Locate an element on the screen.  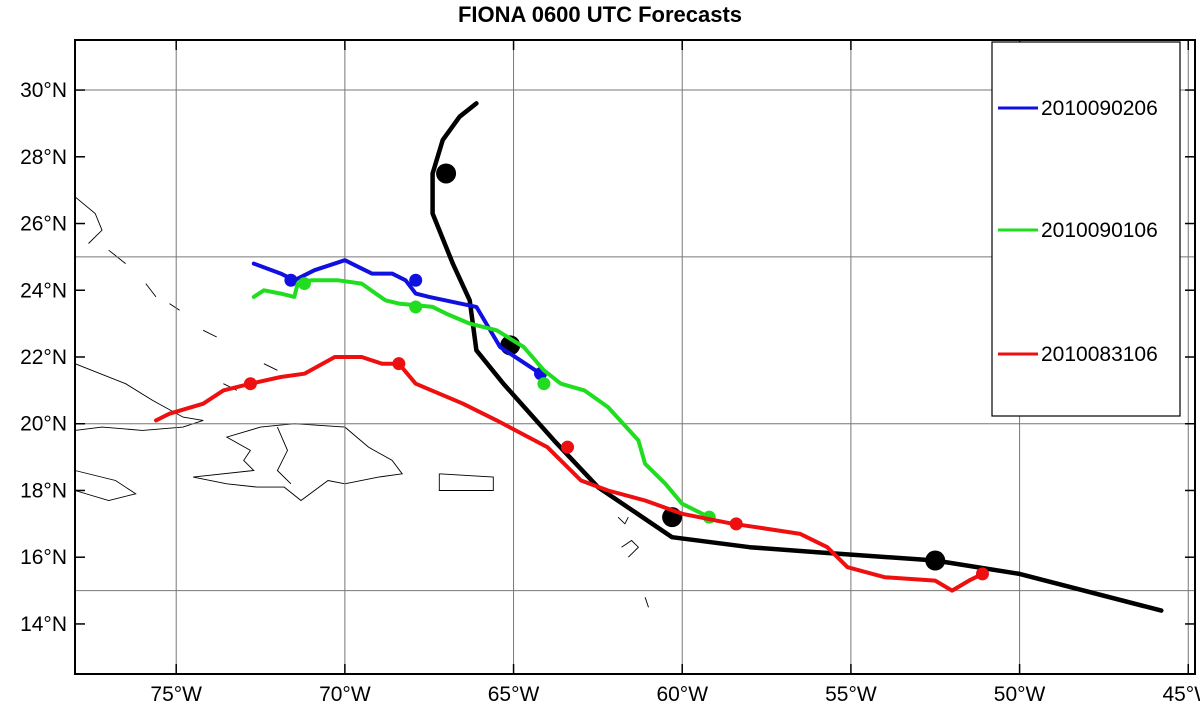
y-tick-label: 24°N is located at coordinates (43, 290).